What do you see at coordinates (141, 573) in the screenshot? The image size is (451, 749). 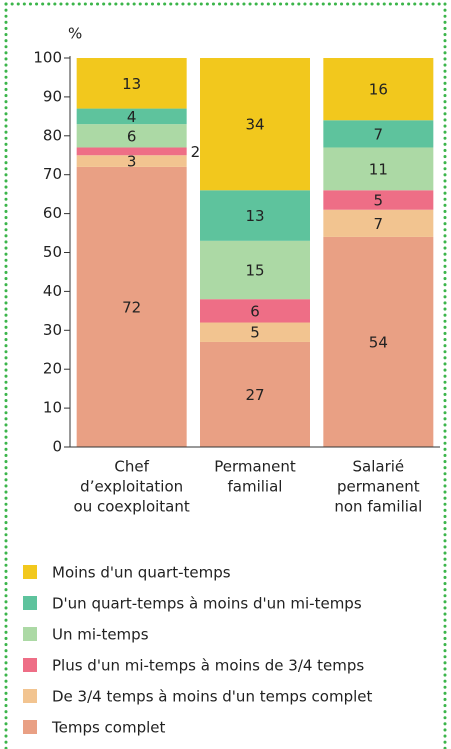 I see `legend-label: Moins d'un quart-temps` at bounding box center [141, 573].